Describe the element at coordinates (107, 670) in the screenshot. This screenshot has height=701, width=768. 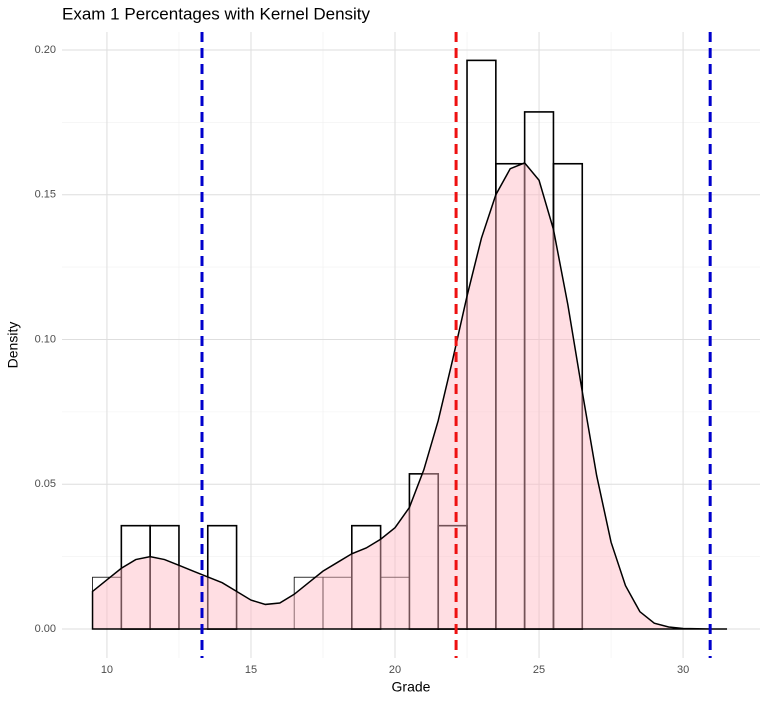
I see `x-tick-label: 10` at that location.